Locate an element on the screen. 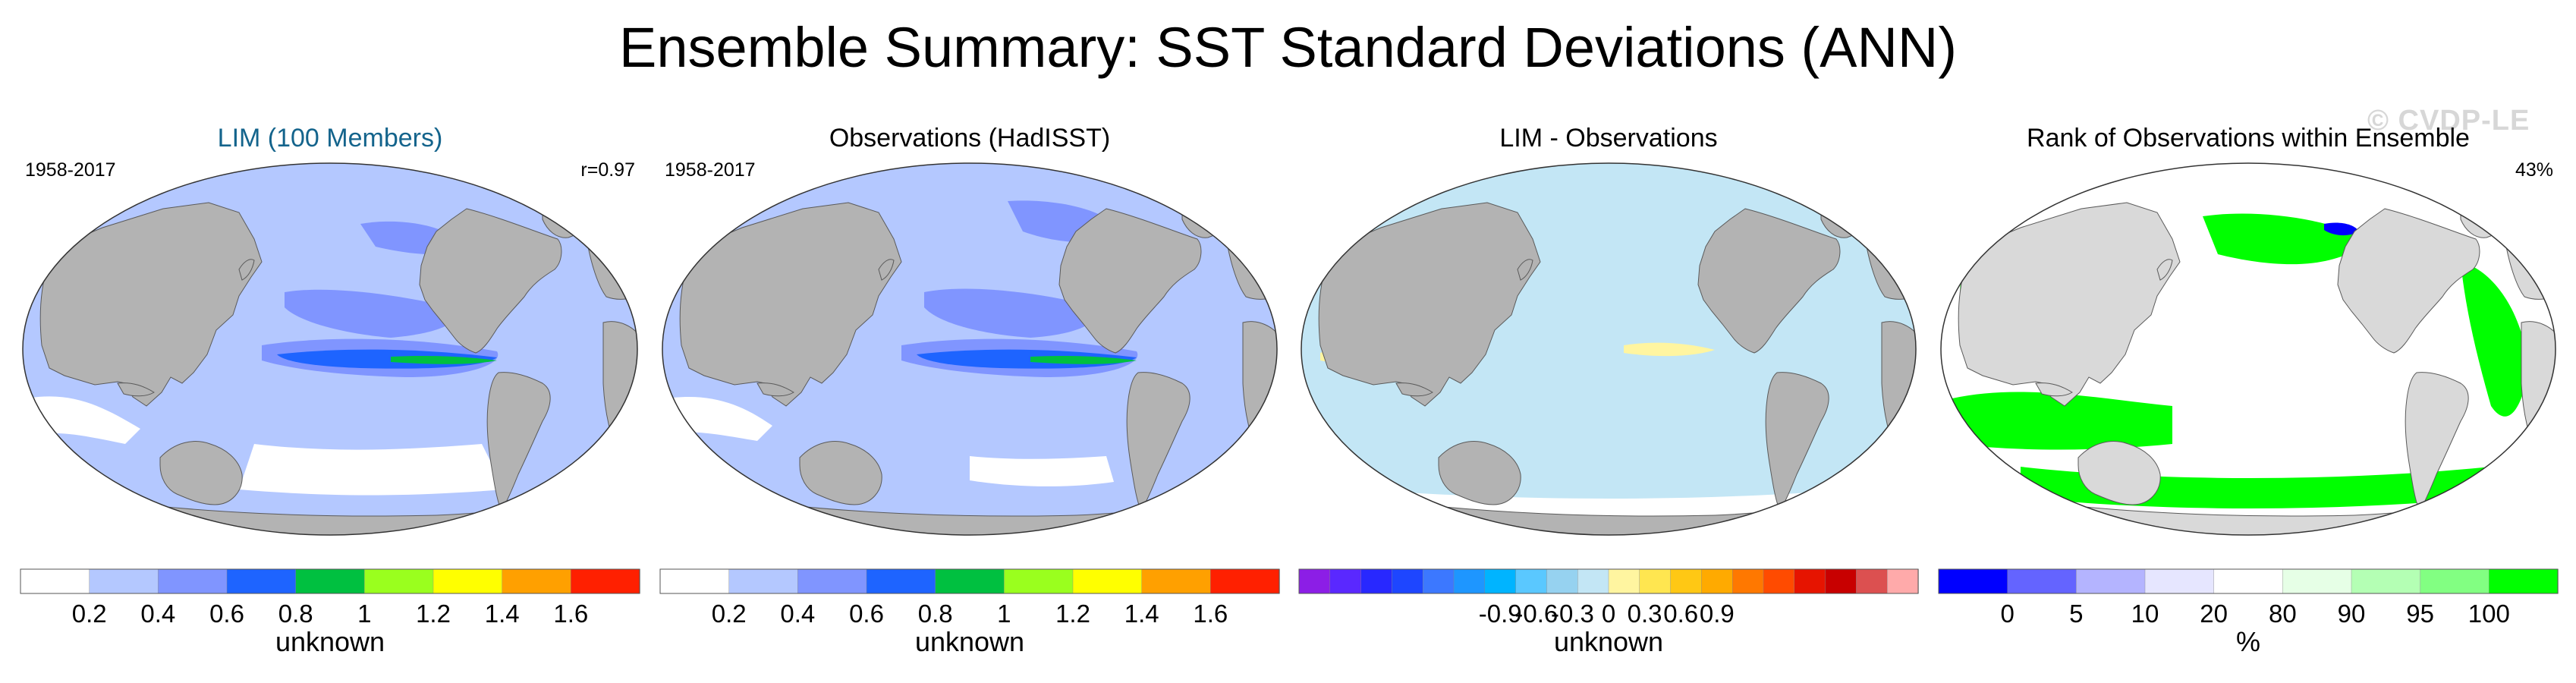 This screenshot has width=2576, height=683. panel-title: Observations (HadISST) is located at coordinates (970, 138).